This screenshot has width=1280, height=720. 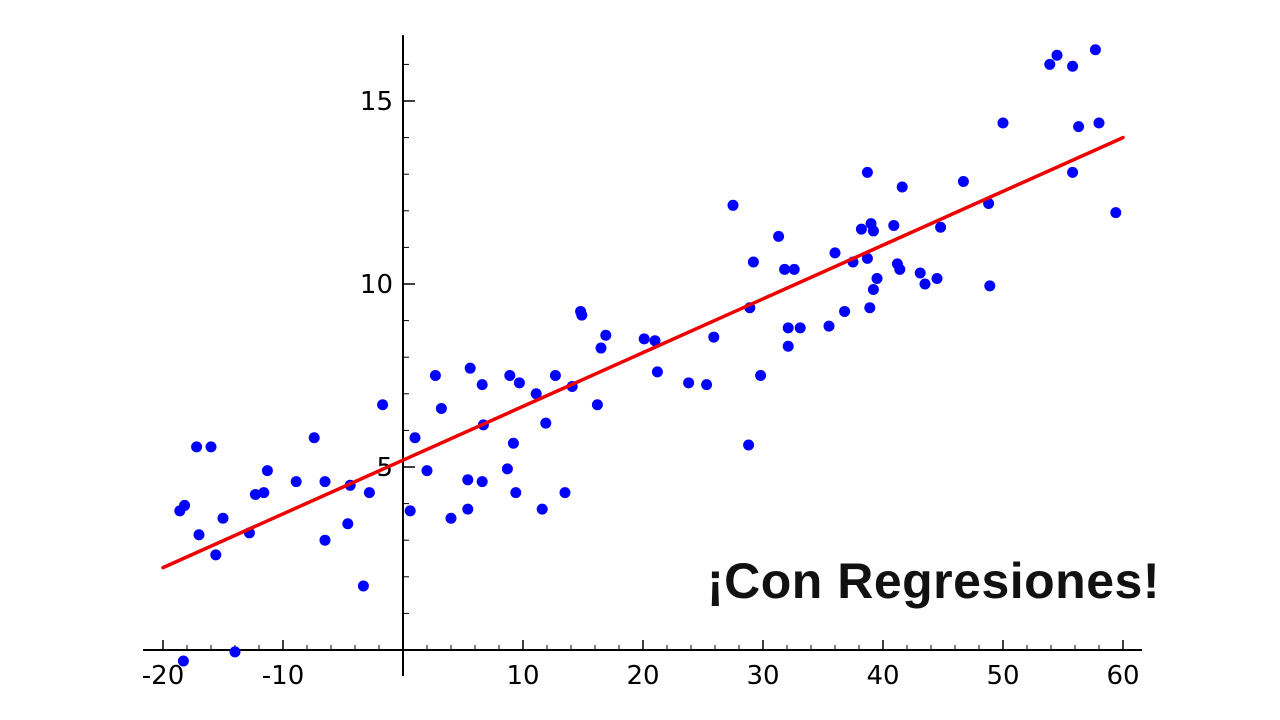 I want to click on x-tick-label: 40, so click(x=882, y=676).